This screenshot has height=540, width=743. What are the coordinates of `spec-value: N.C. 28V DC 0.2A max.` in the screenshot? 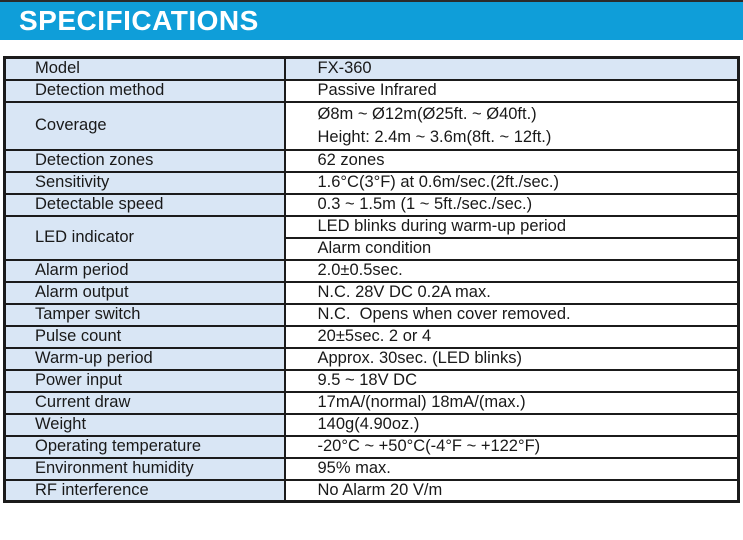 It's located at (511, 292).